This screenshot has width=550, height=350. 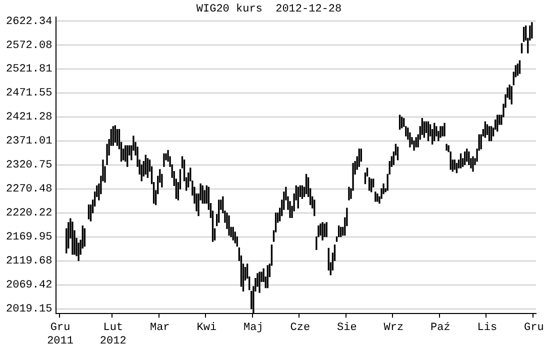 I want to click on y-tick-label: 2421.28, so click(x=29, y=118).